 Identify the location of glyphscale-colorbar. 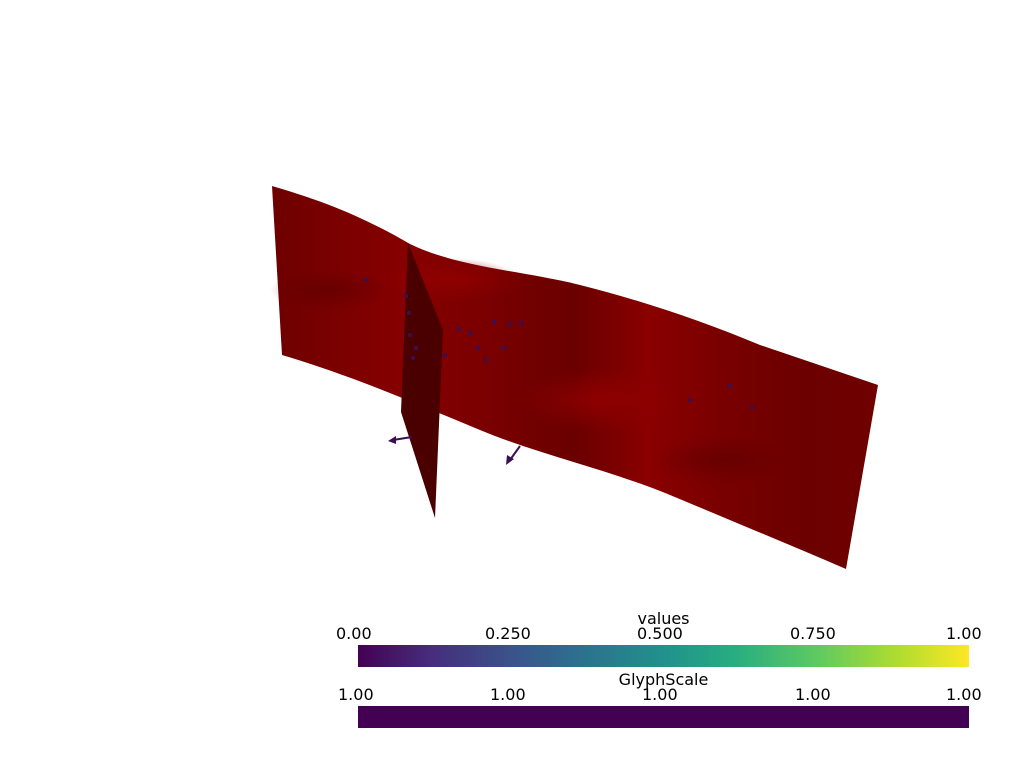
(663, 717).